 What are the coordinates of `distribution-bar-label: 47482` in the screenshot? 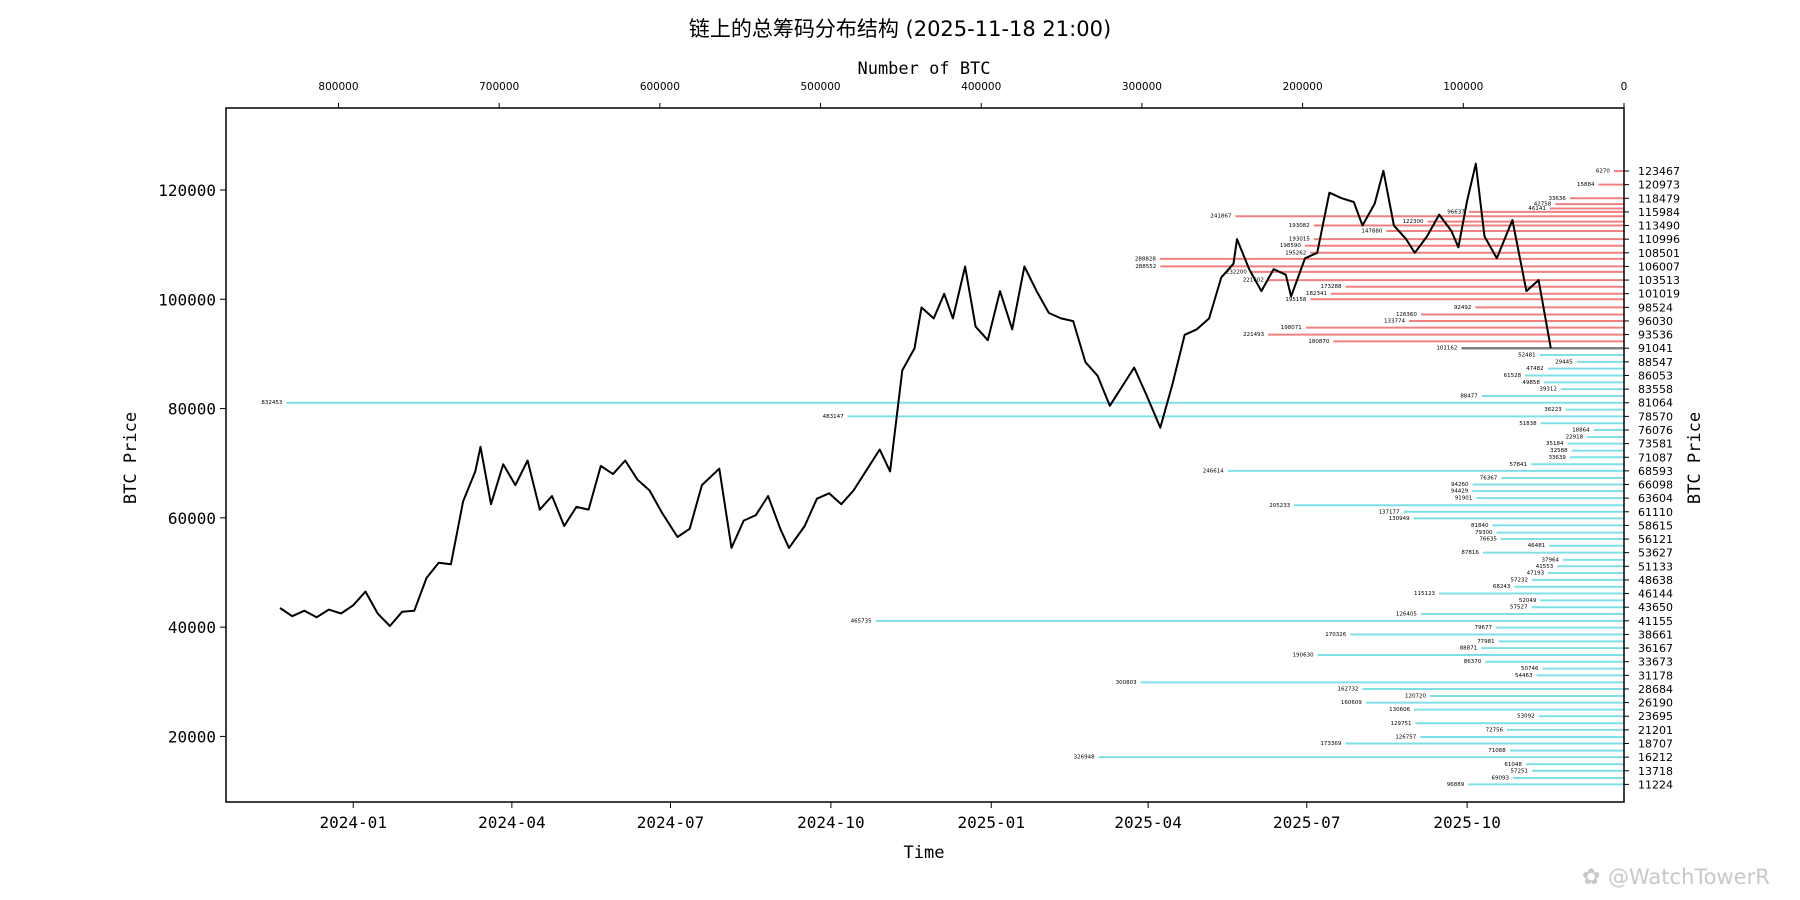 It's located at (1535, 369).